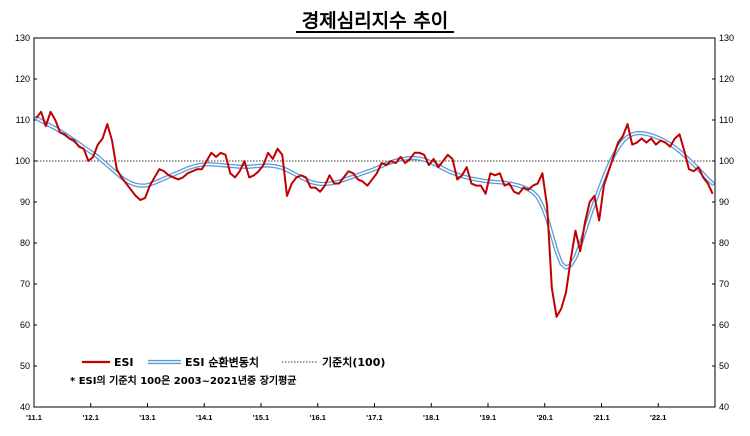  What do you see at coordinates (726, 79) in the screenshot?
I see `y-tick-label-right: 120` at bounding box center [726, 79].